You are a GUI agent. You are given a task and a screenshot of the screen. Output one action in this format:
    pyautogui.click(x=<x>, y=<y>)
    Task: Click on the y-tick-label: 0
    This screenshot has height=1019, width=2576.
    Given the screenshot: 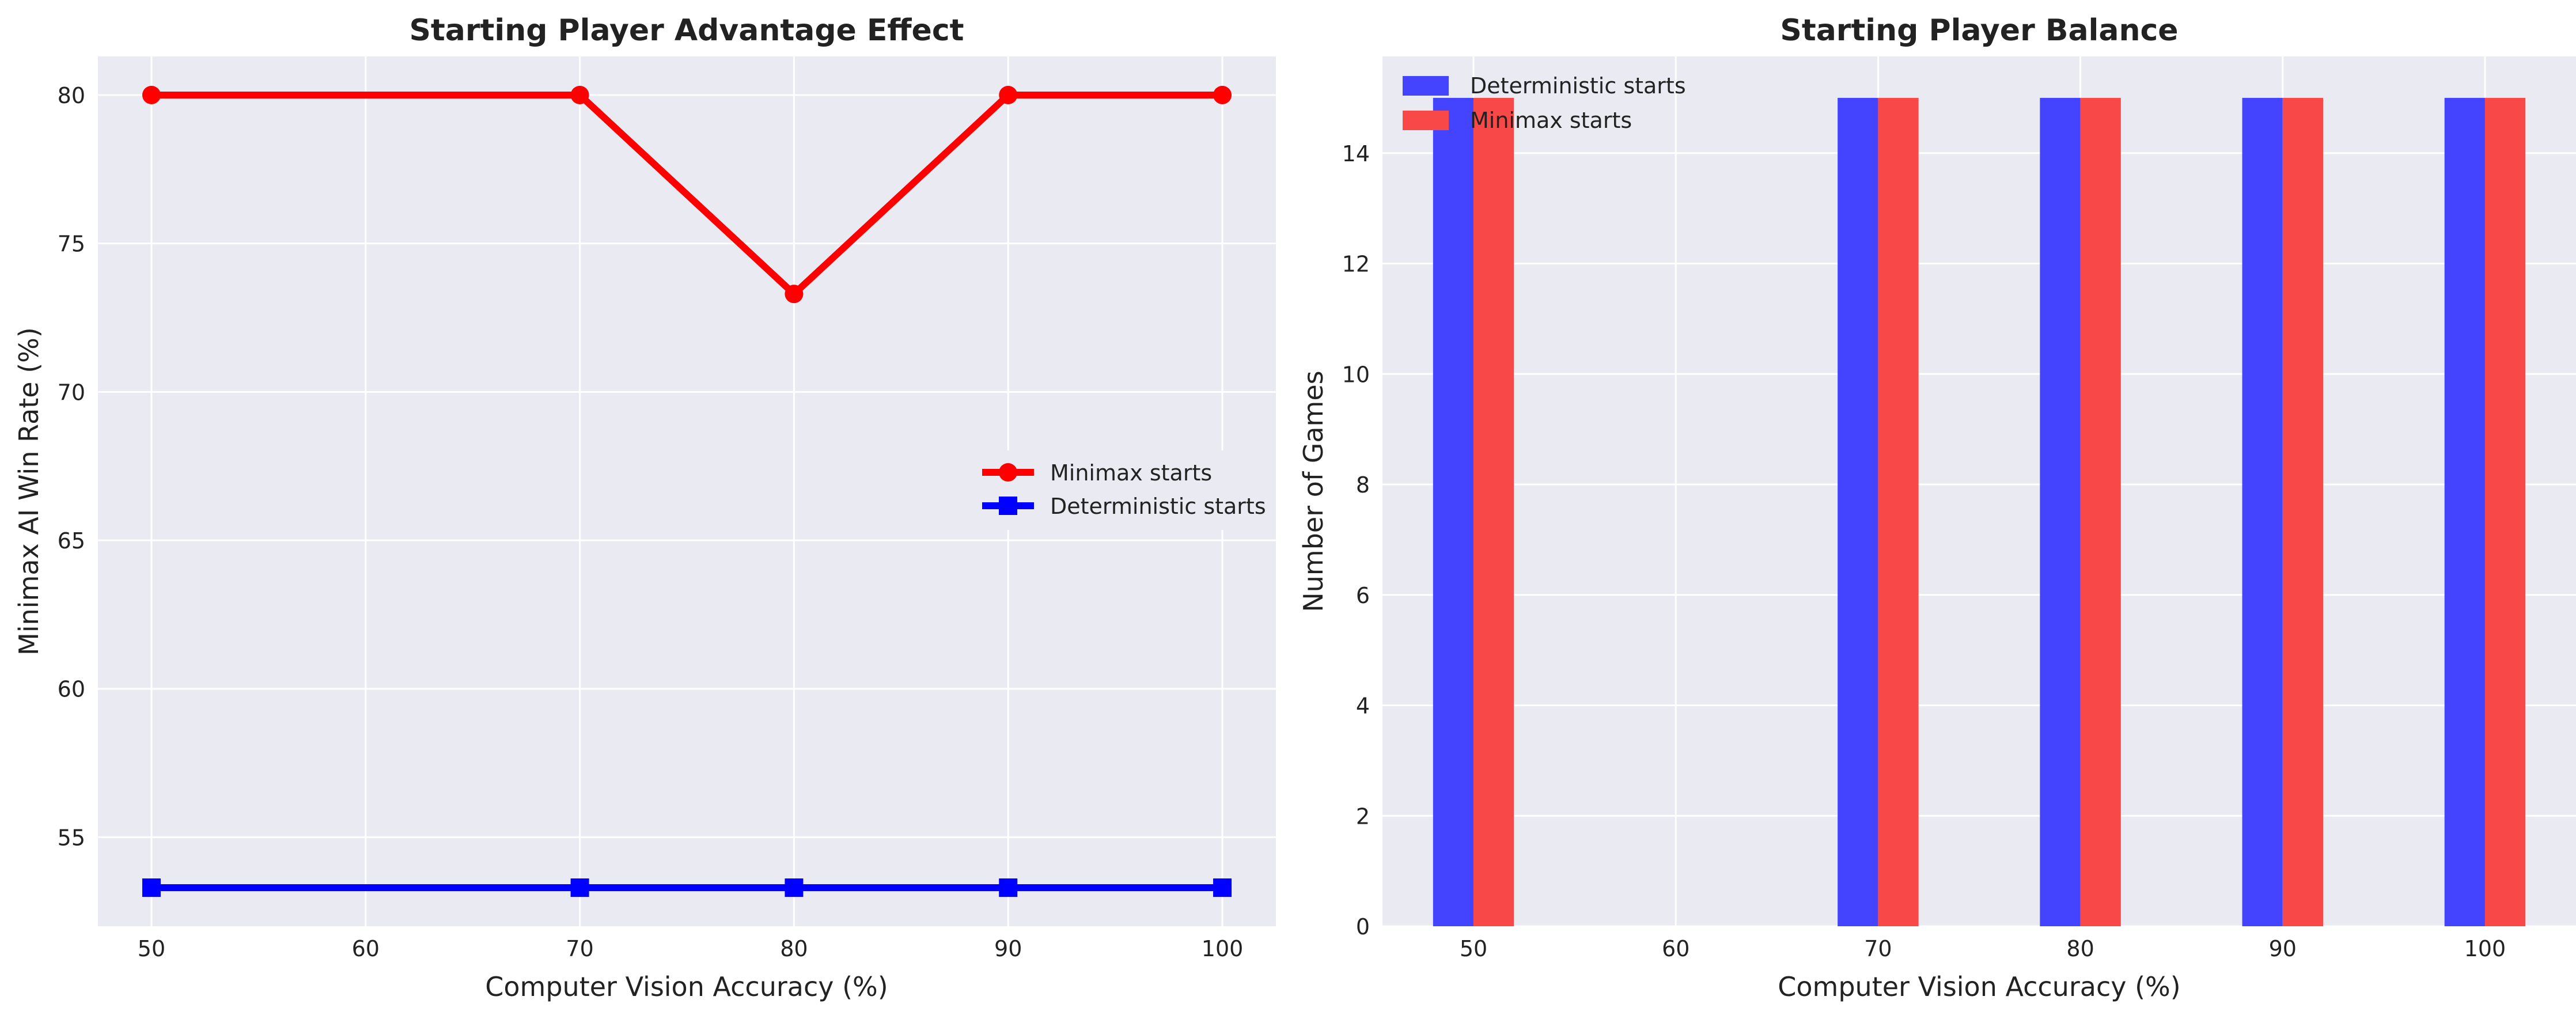 What is the action you would take?
    pyautogui.click(x=1363, y=927)
    